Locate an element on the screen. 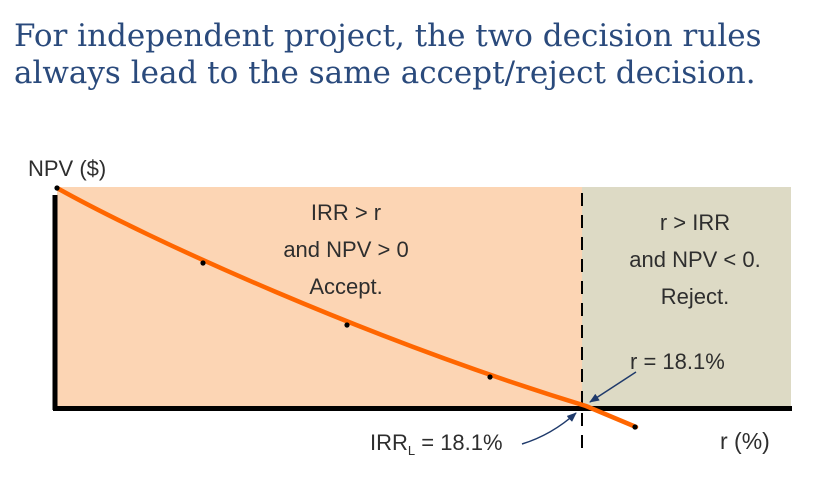 The image size is (816, 484). x-axis-label: r (%) is located at coordinates (745, 441).